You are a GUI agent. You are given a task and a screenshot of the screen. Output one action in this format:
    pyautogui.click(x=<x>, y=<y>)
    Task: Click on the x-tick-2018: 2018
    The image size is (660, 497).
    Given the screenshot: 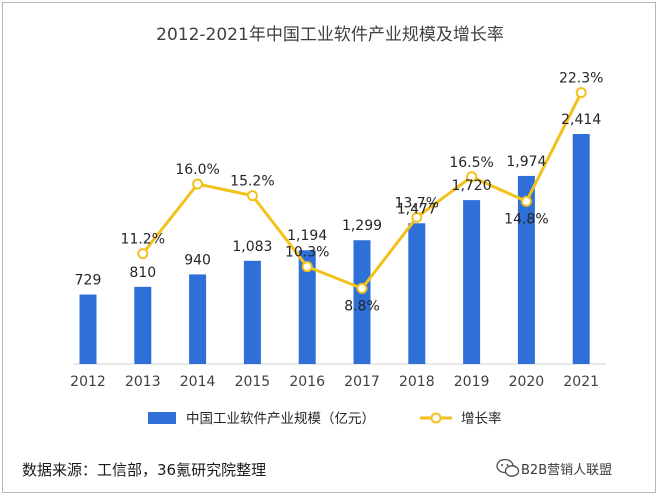 What is the action you would take?
    pyautogui.click(x=417, y=382)
    